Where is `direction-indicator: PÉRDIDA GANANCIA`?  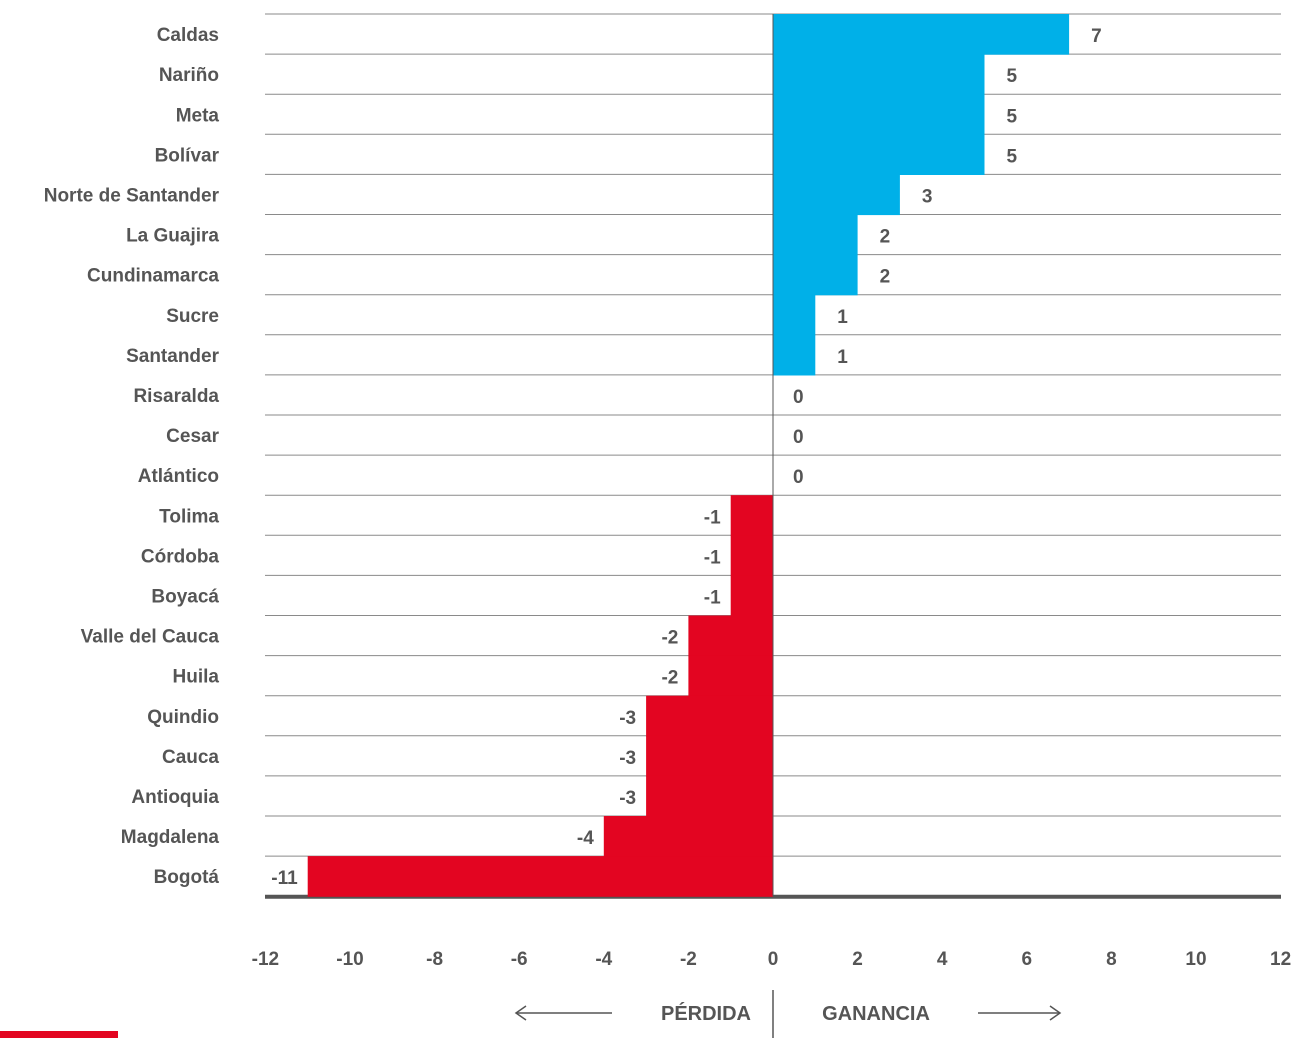
direction-indicator: PÉRDIDA GANANCIA is located at coordinates (788, 1014).